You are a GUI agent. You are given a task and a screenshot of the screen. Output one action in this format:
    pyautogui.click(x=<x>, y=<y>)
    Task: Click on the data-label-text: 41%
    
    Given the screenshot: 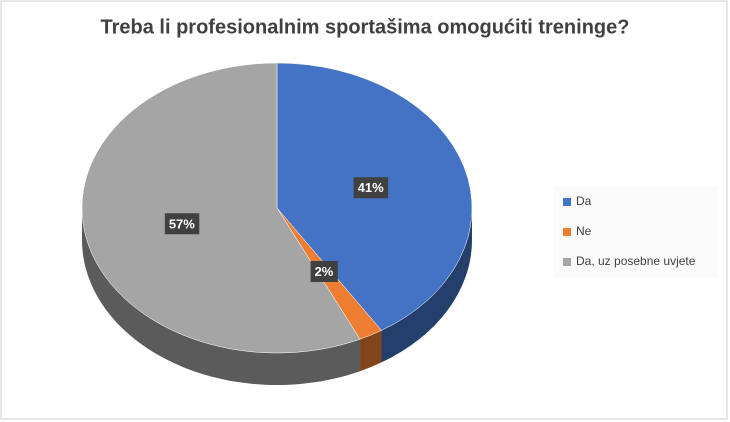 What is the action you would take?
    pyautogui.click(x=371, y=187)
    